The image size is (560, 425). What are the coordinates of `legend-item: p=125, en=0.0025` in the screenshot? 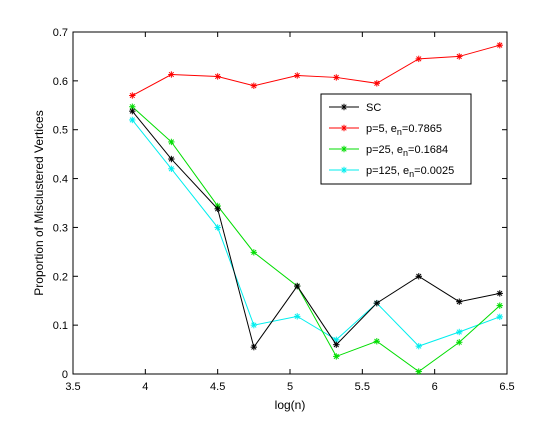 It's located at (391, 172).